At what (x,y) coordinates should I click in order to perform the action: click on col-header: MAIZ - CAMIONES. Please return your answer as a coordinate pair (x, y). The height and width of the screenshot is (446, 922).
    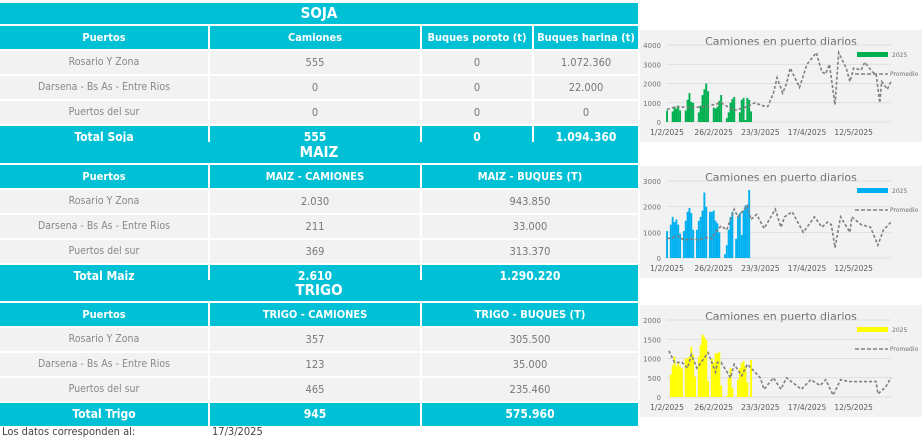
    Looking at the image, I should click on (315, 176).